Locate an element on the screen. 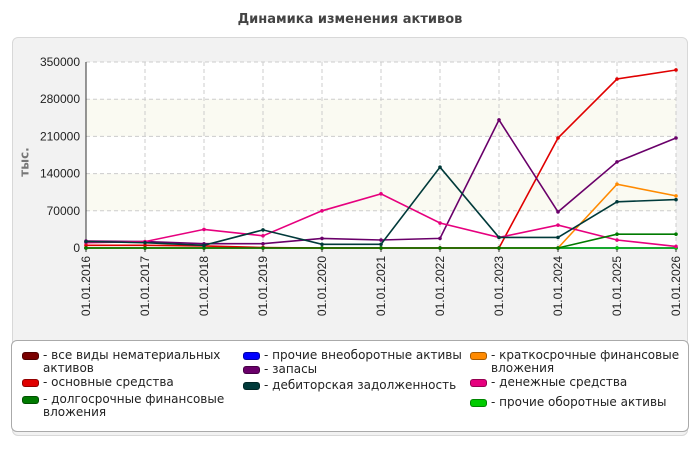 Image resolution: width=700 pixels, height=450 pixels. legend-item-short-term-investments: - краткосрочные финансовые вложения is located at coordinates (575, 362).